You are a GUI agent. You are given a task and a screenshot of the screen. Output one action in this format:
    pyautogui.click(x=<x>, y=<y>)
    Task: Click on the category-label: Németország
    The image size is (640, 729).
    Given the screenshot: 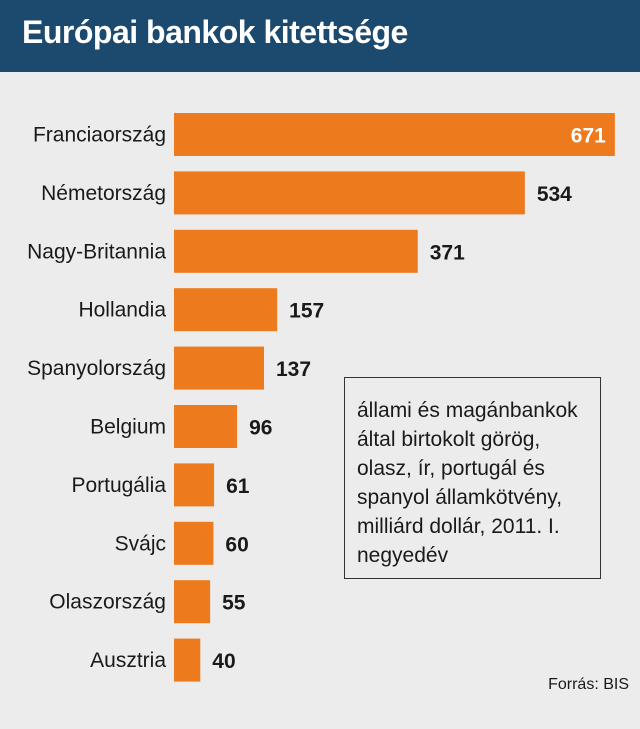 What is the action you would take?
    pyautogui.click(x=103, y=193)
    